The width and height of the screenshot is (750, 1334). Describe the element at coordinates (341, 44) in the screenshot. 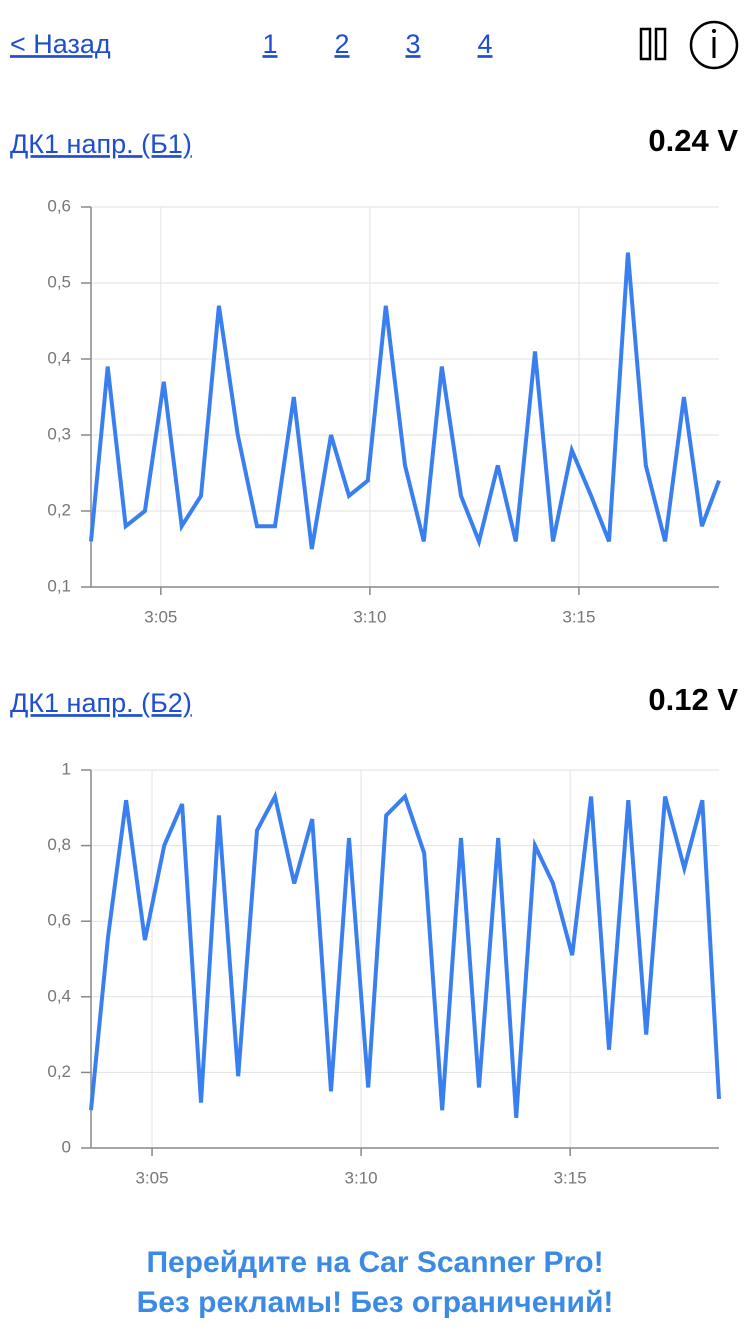

I see `page-link: 2` at that location.